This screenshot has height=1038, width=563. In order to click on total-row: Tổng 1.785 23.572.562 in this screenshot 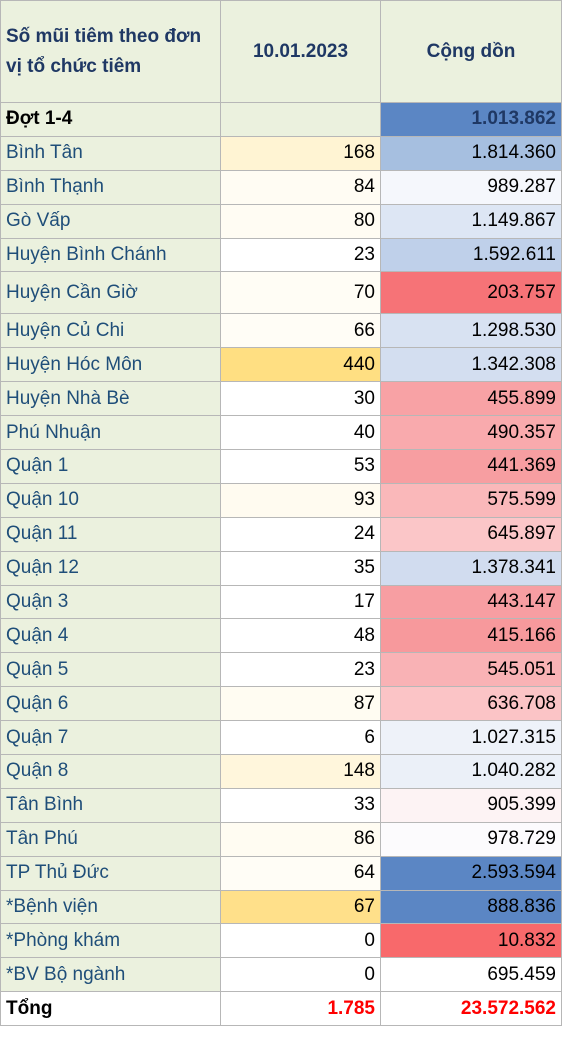, I will do `click(281, 1009)`.